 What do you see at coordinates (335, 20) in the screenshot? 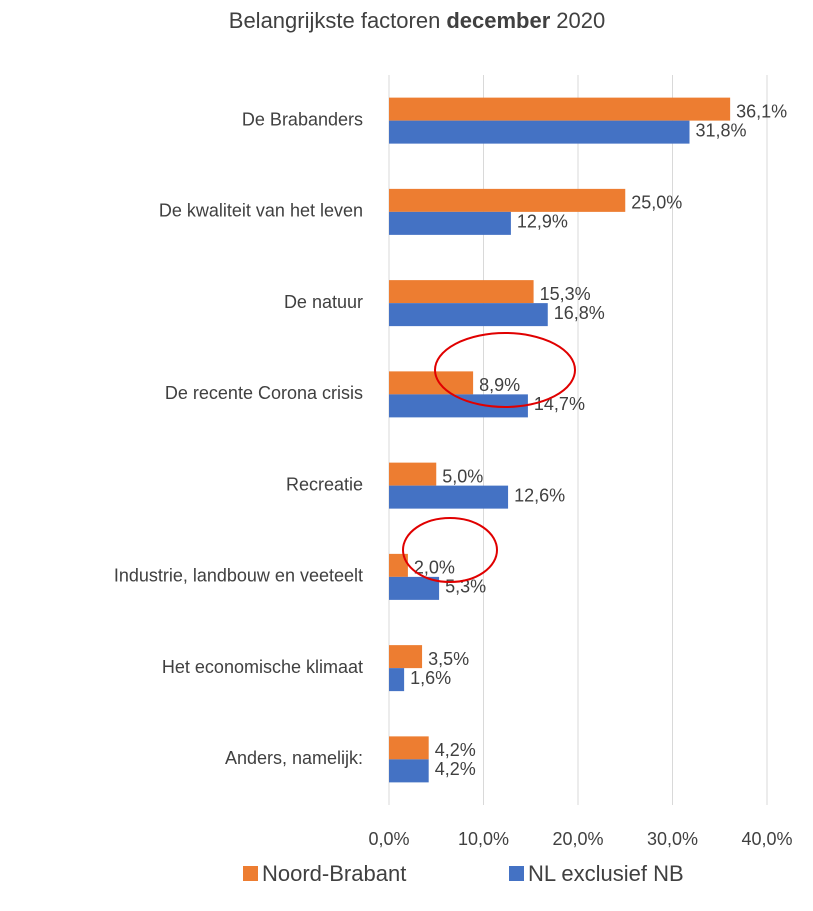
I see `title-part: Belangrijkste factoren` at bounding box center [335, 20].